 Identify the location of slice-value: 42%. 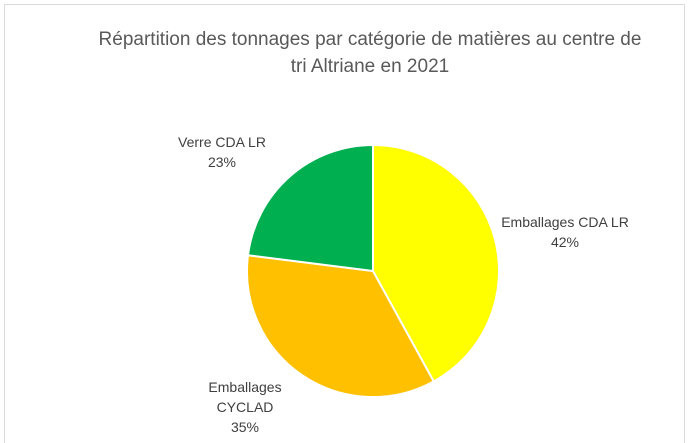
(565, 242).